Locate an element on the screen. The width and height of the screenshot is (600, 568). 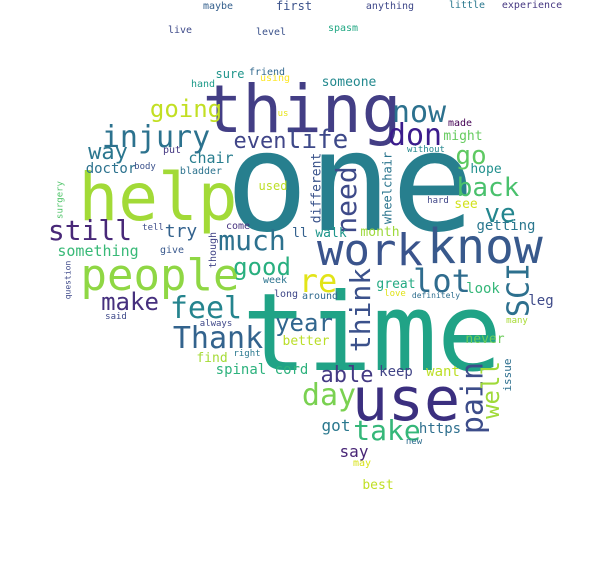
word-new: new is located at coordinates (414, 442).